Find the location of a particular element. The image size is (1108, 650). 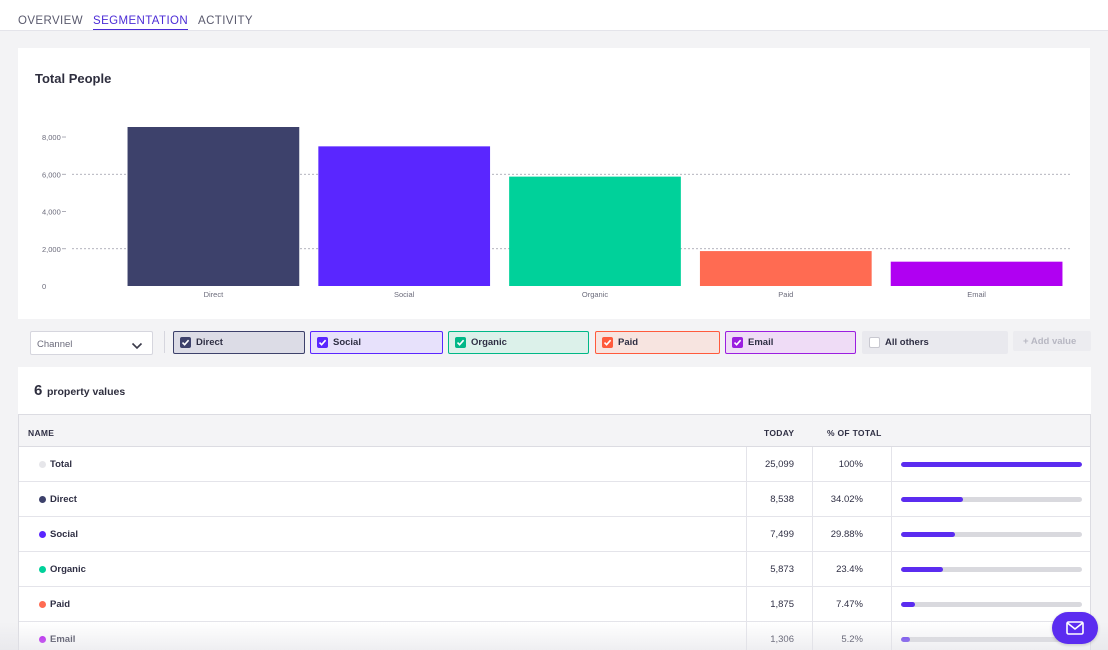

header-name: NAME is located at coordinates (41, 433).